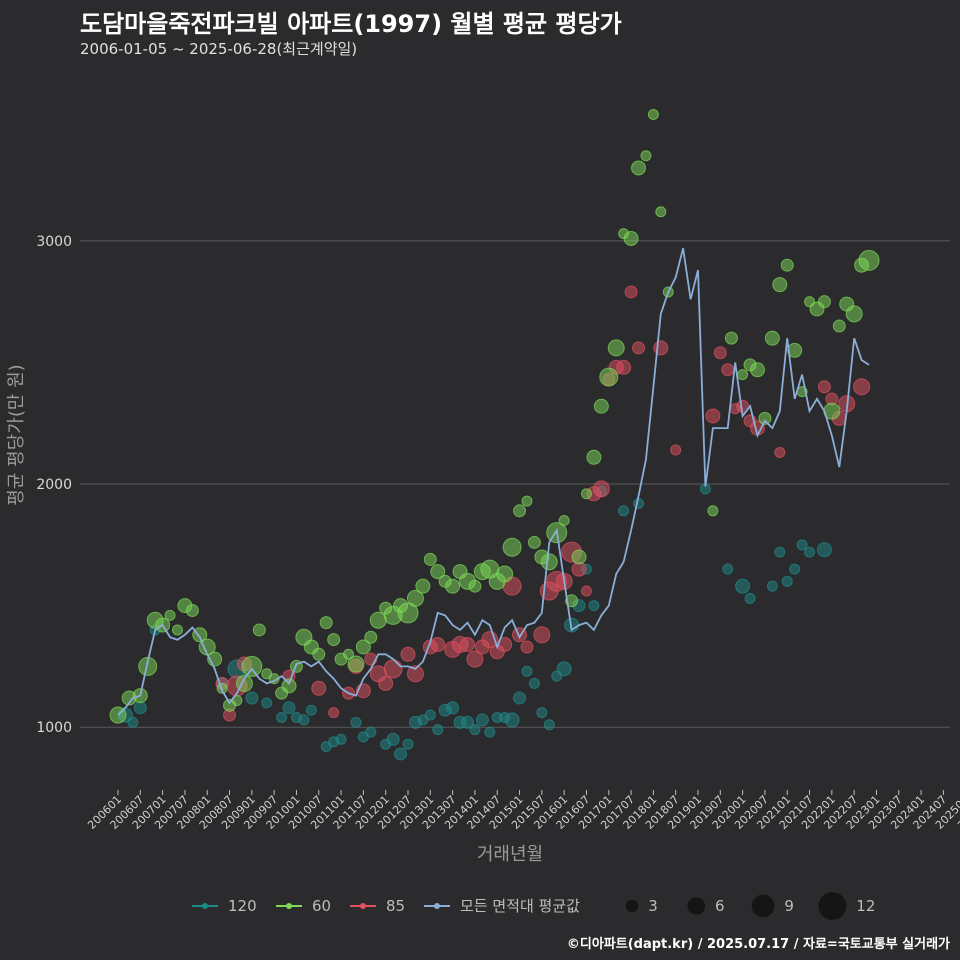 The width and height of the screenshot is (960, 960). What do you see at coordinates (653, 906) in the screenshot?
I see `legend-size-label: 3` at bounding box center [653, 906].